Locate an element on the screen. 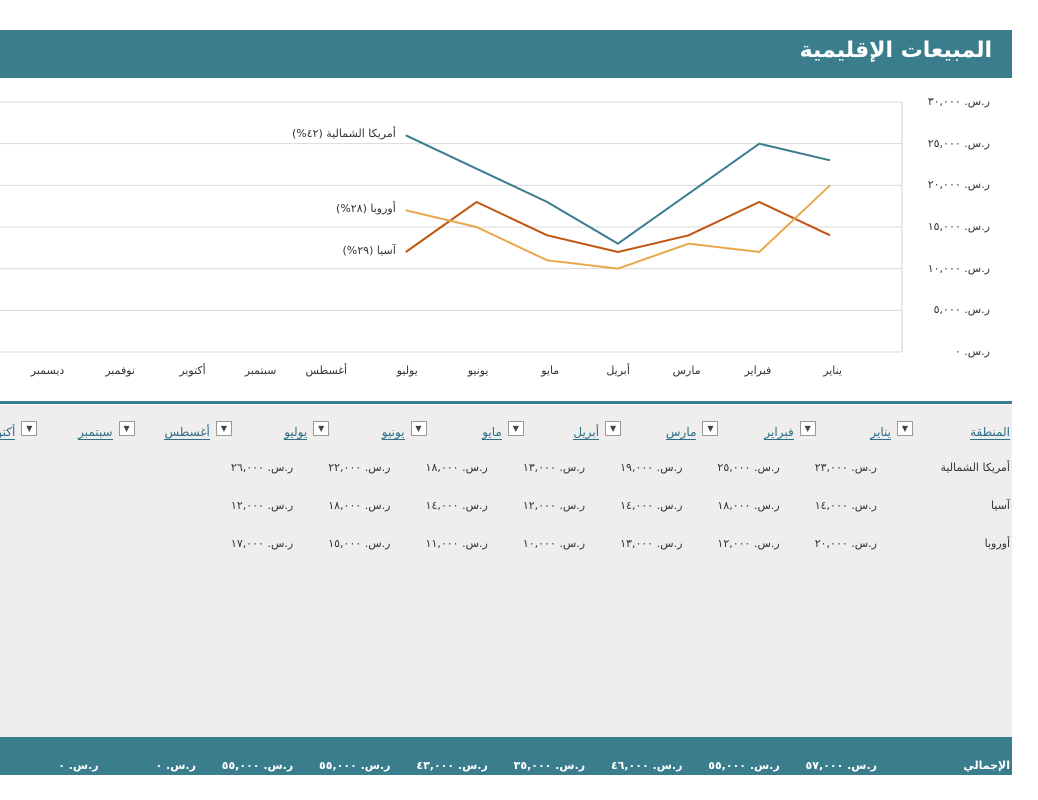 This screenshot has height=800, width=1038. cell: ر.س. ١١,٠٠٠ is located at coordinates (456, 543).